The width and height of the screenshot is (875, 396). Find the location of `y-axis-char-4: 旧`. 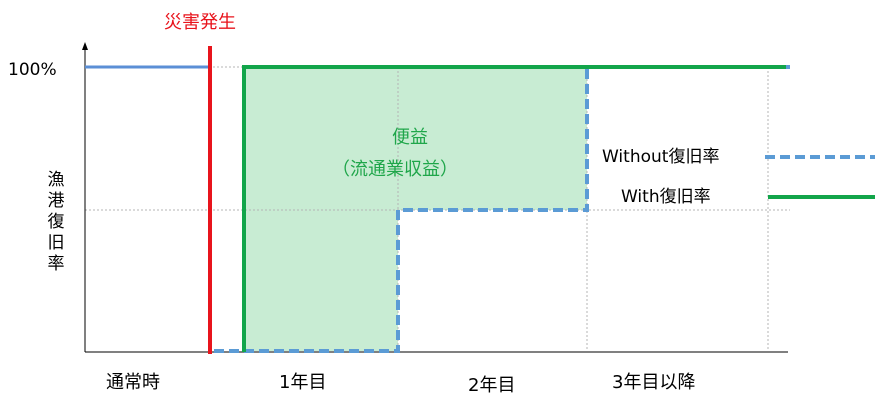

y-axis-char-4: 旧 is located at coordinates (56, 243).